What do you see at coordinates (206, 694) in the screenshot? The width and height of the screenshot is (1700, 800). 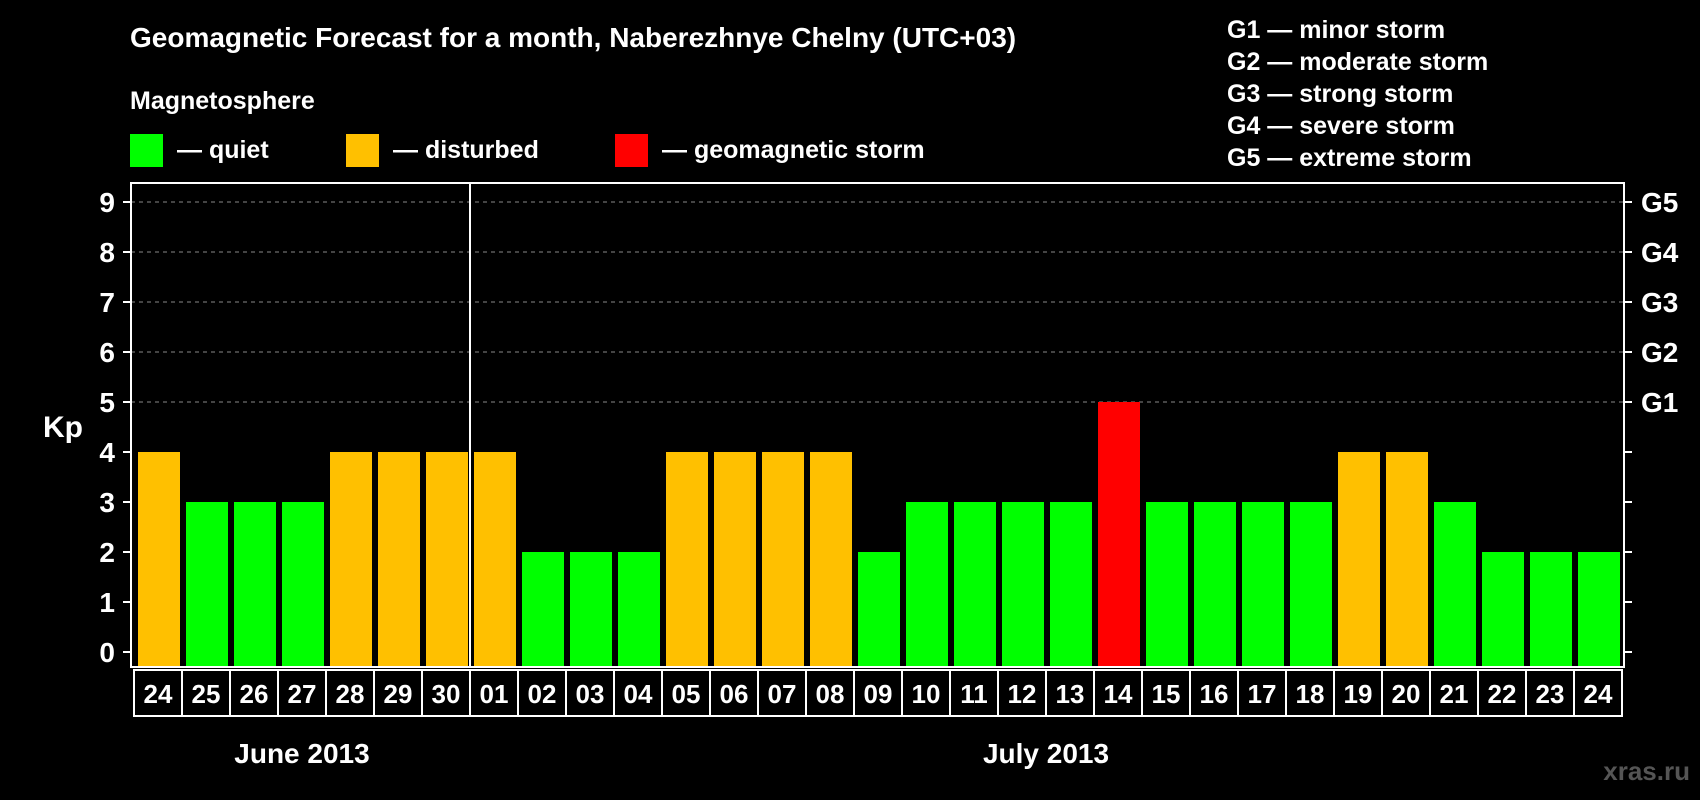 I see `x-tick-label-1: 25` at bounding box center [206, 694].